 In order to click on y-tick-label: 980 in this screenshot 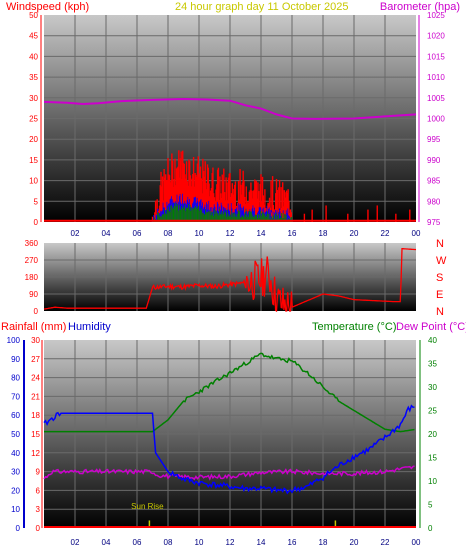, I will do `click(434, 201)`.